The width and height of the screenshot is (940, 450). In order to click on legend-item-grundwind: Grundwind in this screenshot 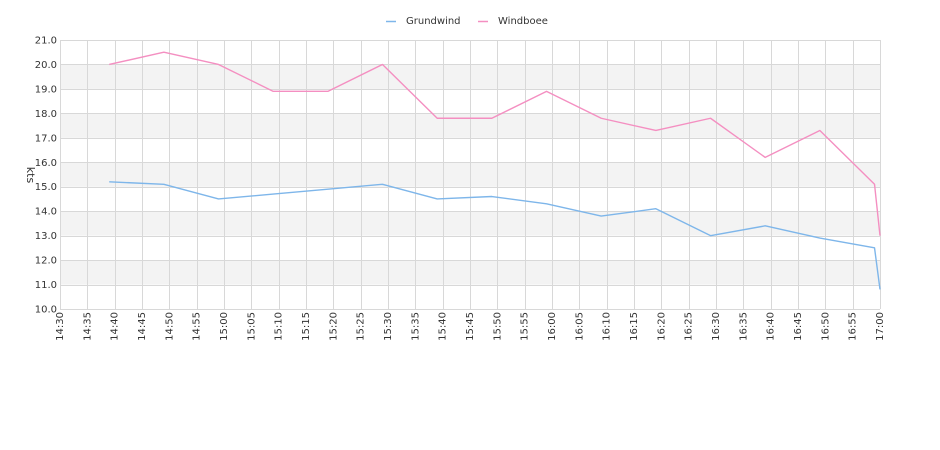, I will do `click(423, 21)`.